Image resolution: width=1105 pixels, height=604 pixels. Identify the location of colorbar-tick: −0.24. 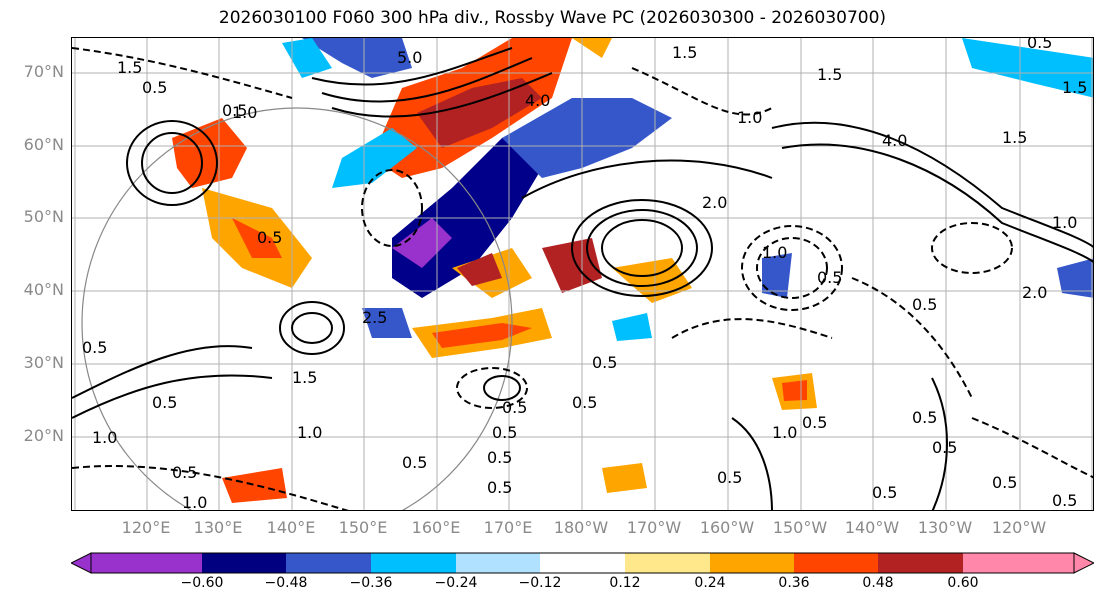
(456, 583).